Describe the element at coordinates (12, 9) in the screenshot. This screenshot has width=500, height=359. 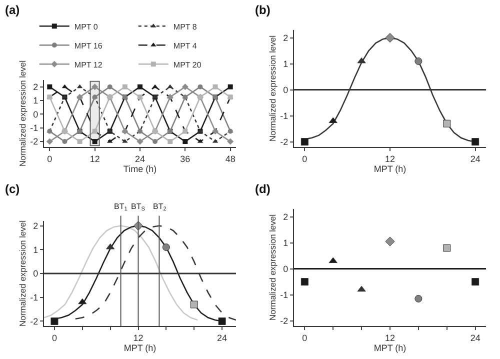
I see `chart-title: (a)` at that location.